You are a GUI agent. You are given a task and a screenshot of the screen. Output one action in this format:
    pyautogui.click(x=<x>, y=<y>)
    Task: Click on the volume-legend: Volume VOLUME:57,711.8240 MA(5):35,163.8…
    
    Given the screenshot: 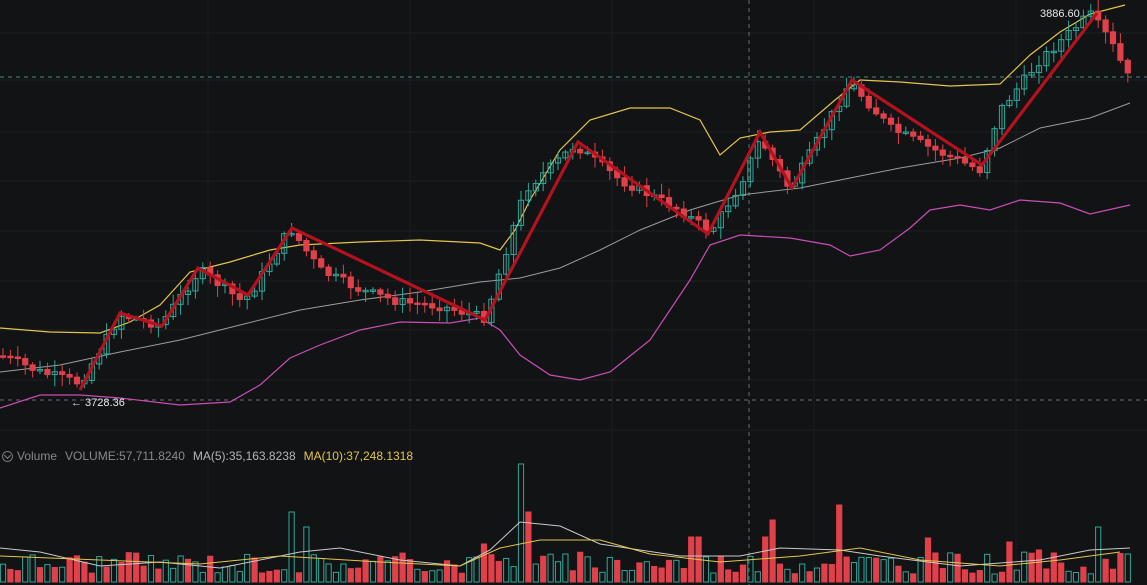 What is the action you would take?
    pyautogui.click(x=206, y=456)
    